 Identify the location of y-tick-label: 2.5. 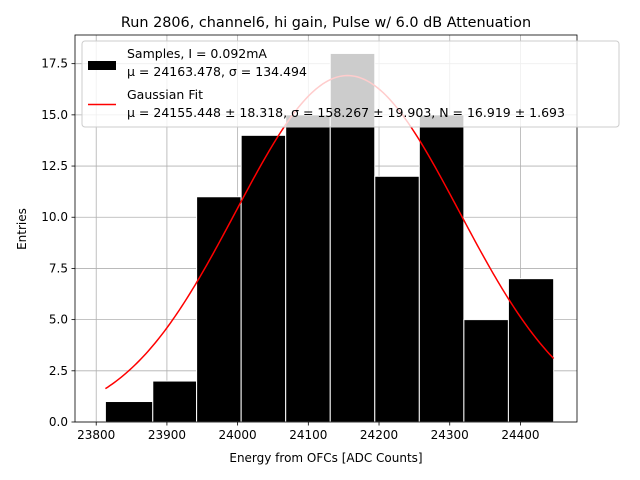
(58, 371).